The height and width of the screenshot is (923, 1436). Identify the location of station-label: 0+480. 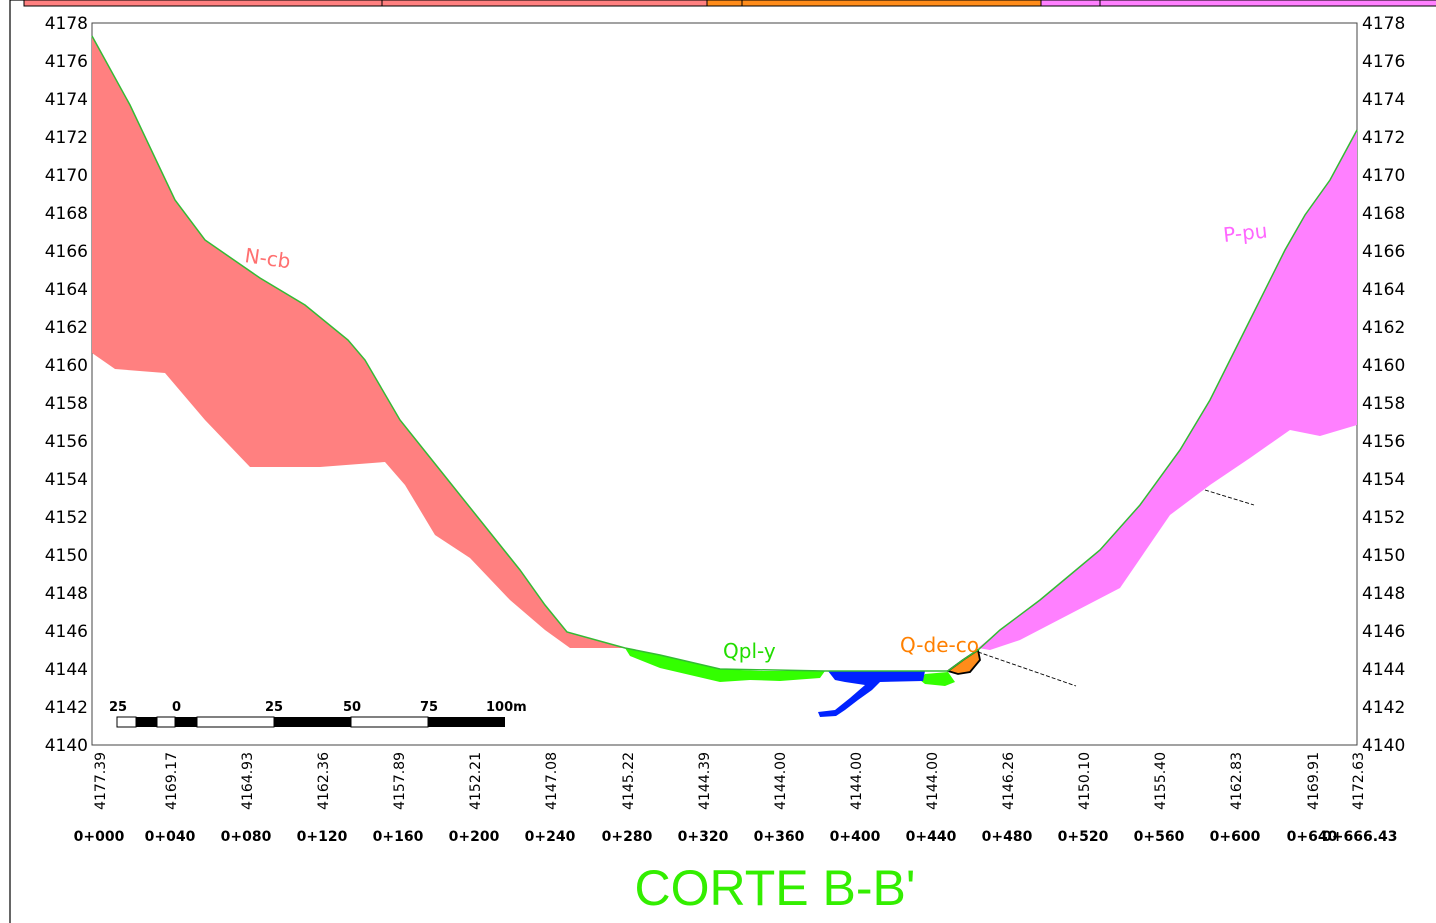
(1007, 837).